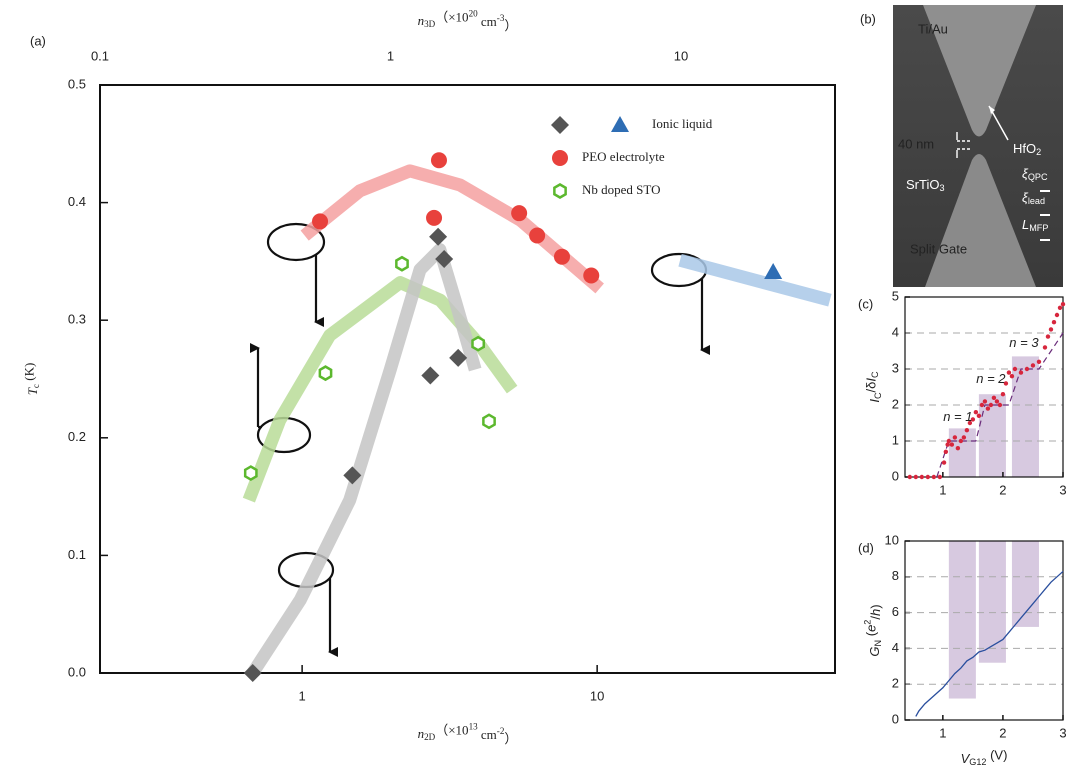 Image resolution: width=1067 pixels, height=776 pixels. I want to click on y-tick-label: 4, so click(895, 331).